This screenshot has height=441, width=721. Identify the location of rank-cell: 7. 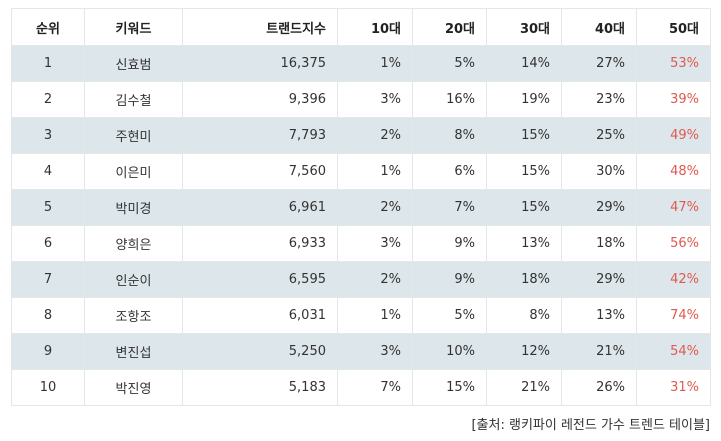
(48, 279).